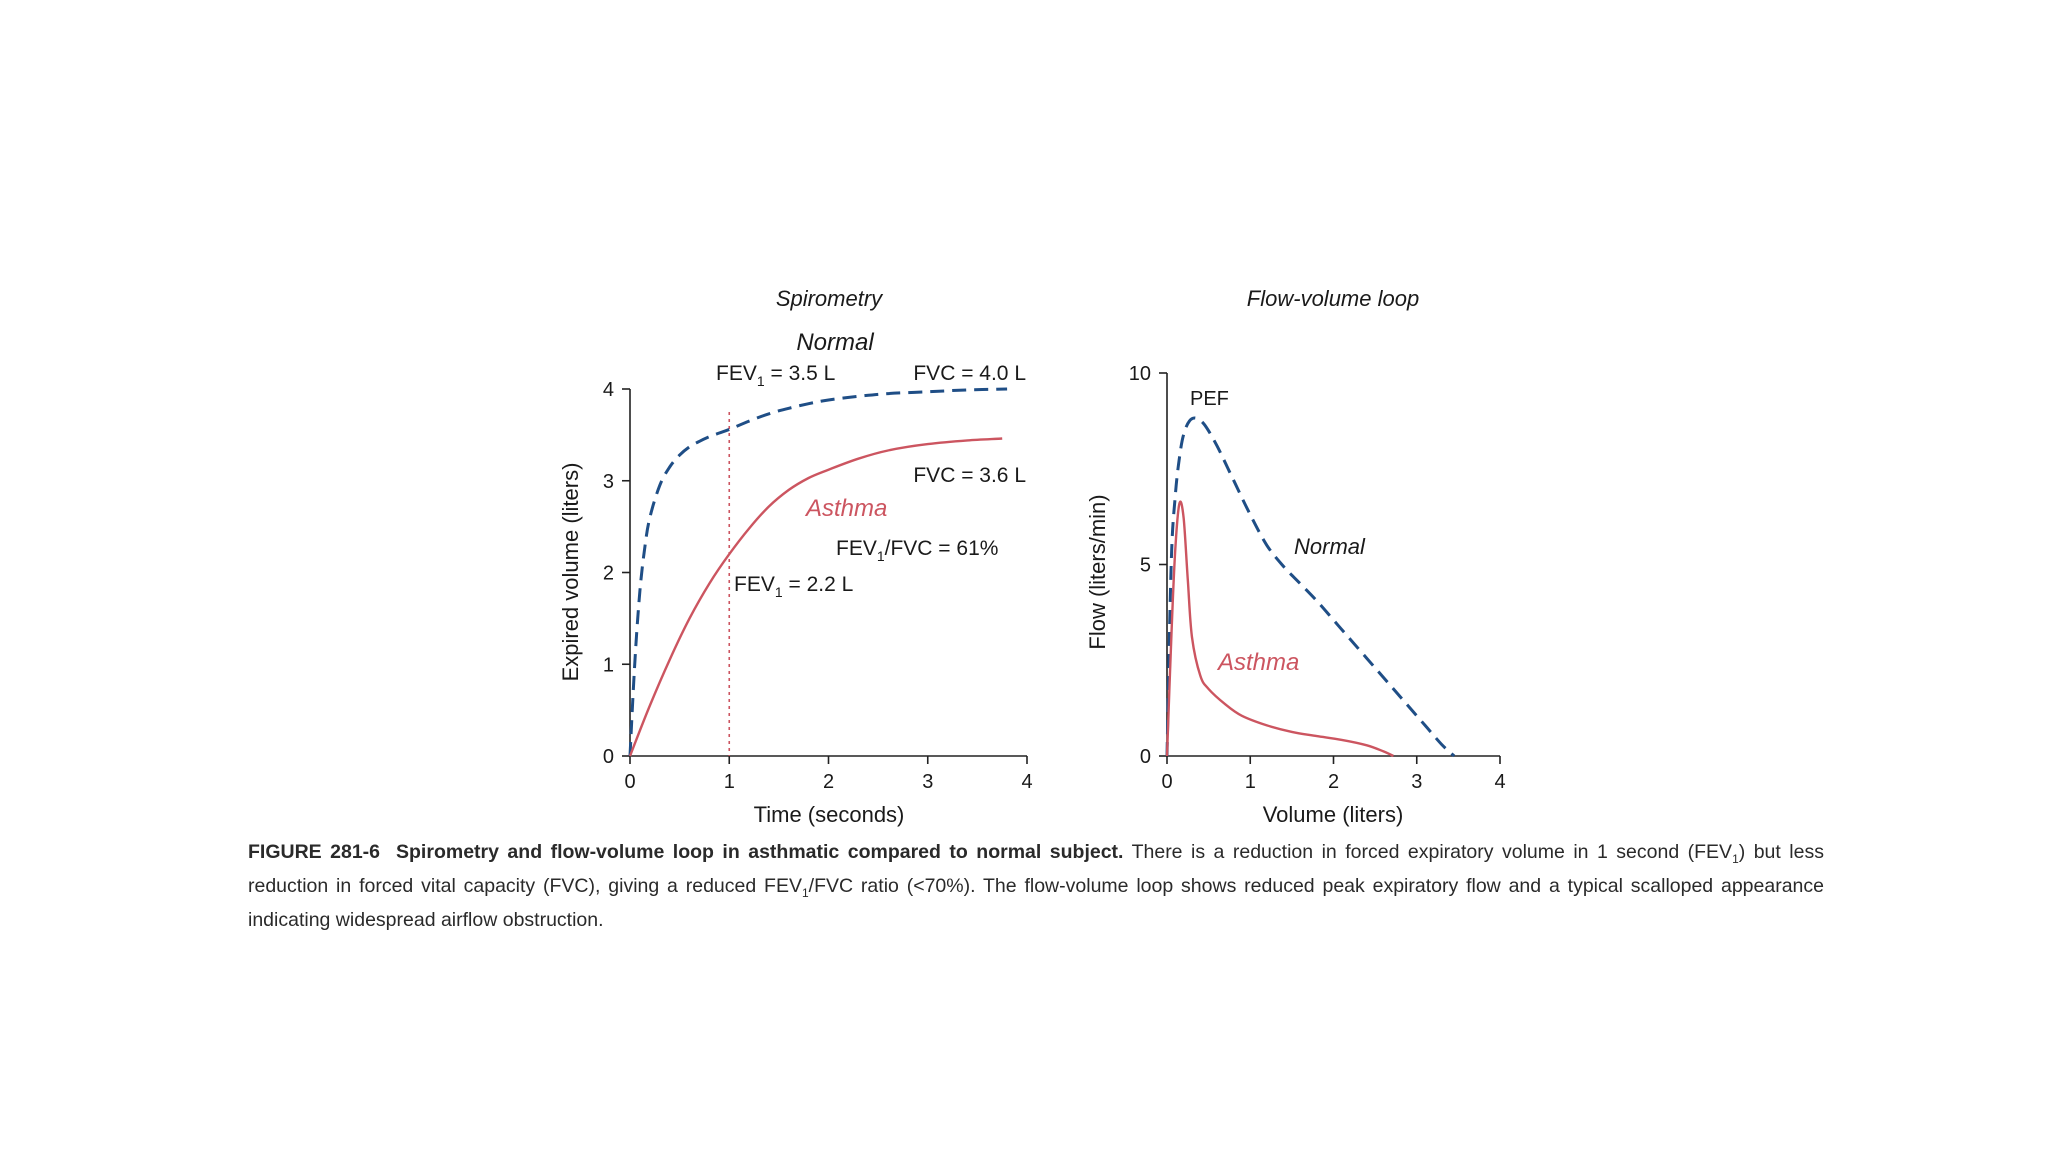 The height and width of the screenshot is (1152, 2048). I want to click on spirometry-normal-curve, so click(818, 572).